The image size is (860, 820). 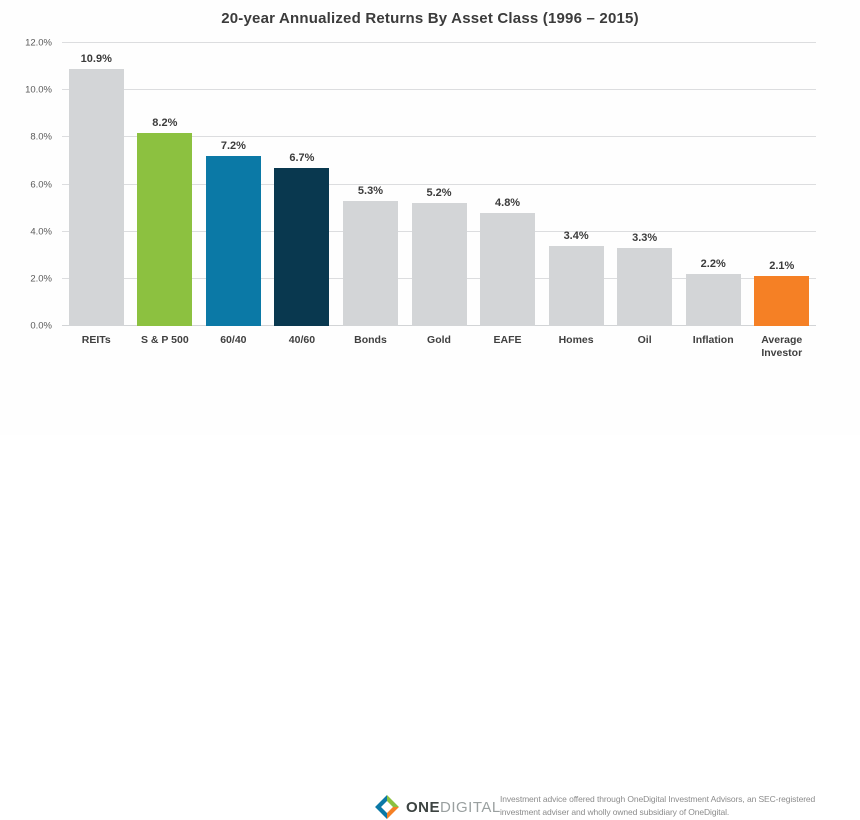 What do you see at coordinates (645, 238) in the screenshot?
I see `bar-value-label-oil: 3.3%` at bounding box center [645, 238].